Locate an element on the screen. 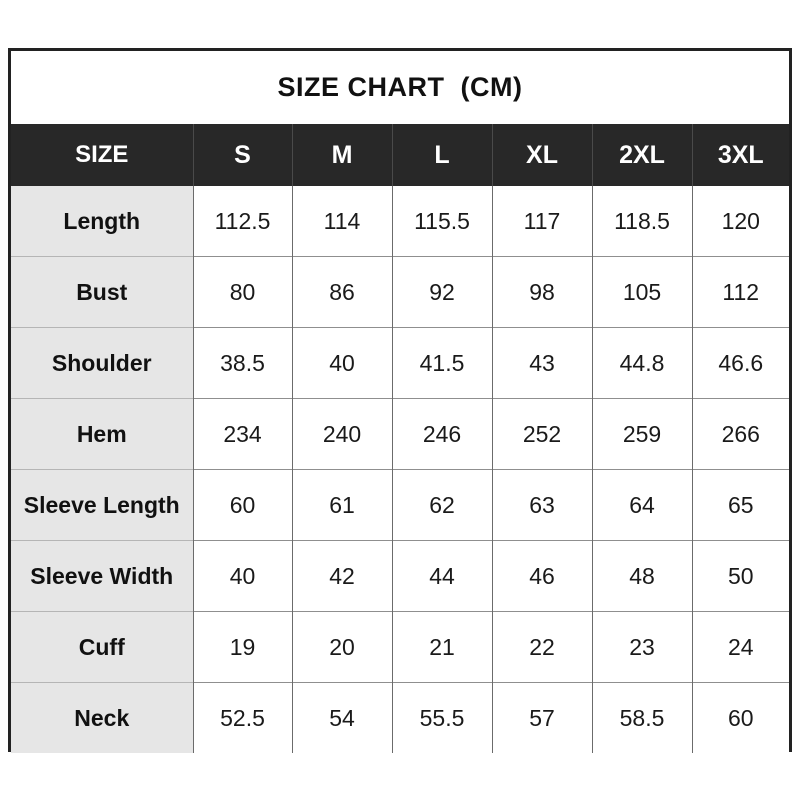 The height and width of the screenshot is (800, 800). cell-bust-3xl: 112 is located at coordinates (740, 292).